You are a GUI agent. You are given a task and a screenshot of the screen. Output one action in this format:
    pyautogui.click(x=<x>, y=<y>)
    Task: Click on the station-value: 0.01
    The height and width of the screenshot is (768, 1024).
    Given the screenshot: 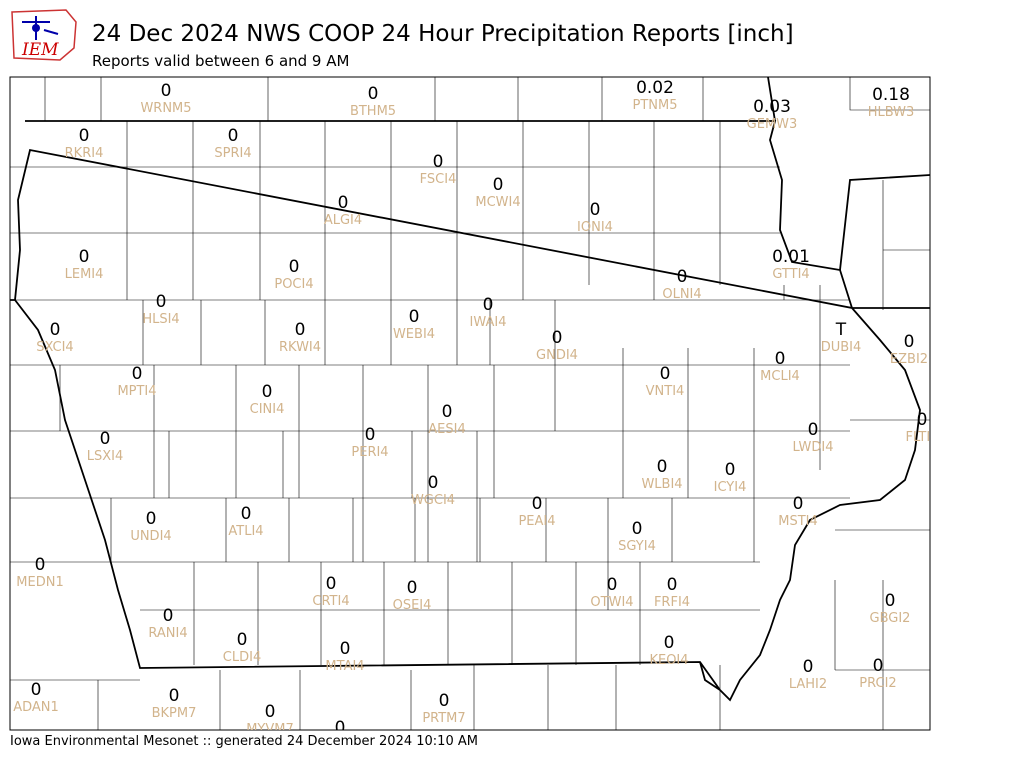 What is the action you would take?
    pyautogui.click(x=791, y=257)
    